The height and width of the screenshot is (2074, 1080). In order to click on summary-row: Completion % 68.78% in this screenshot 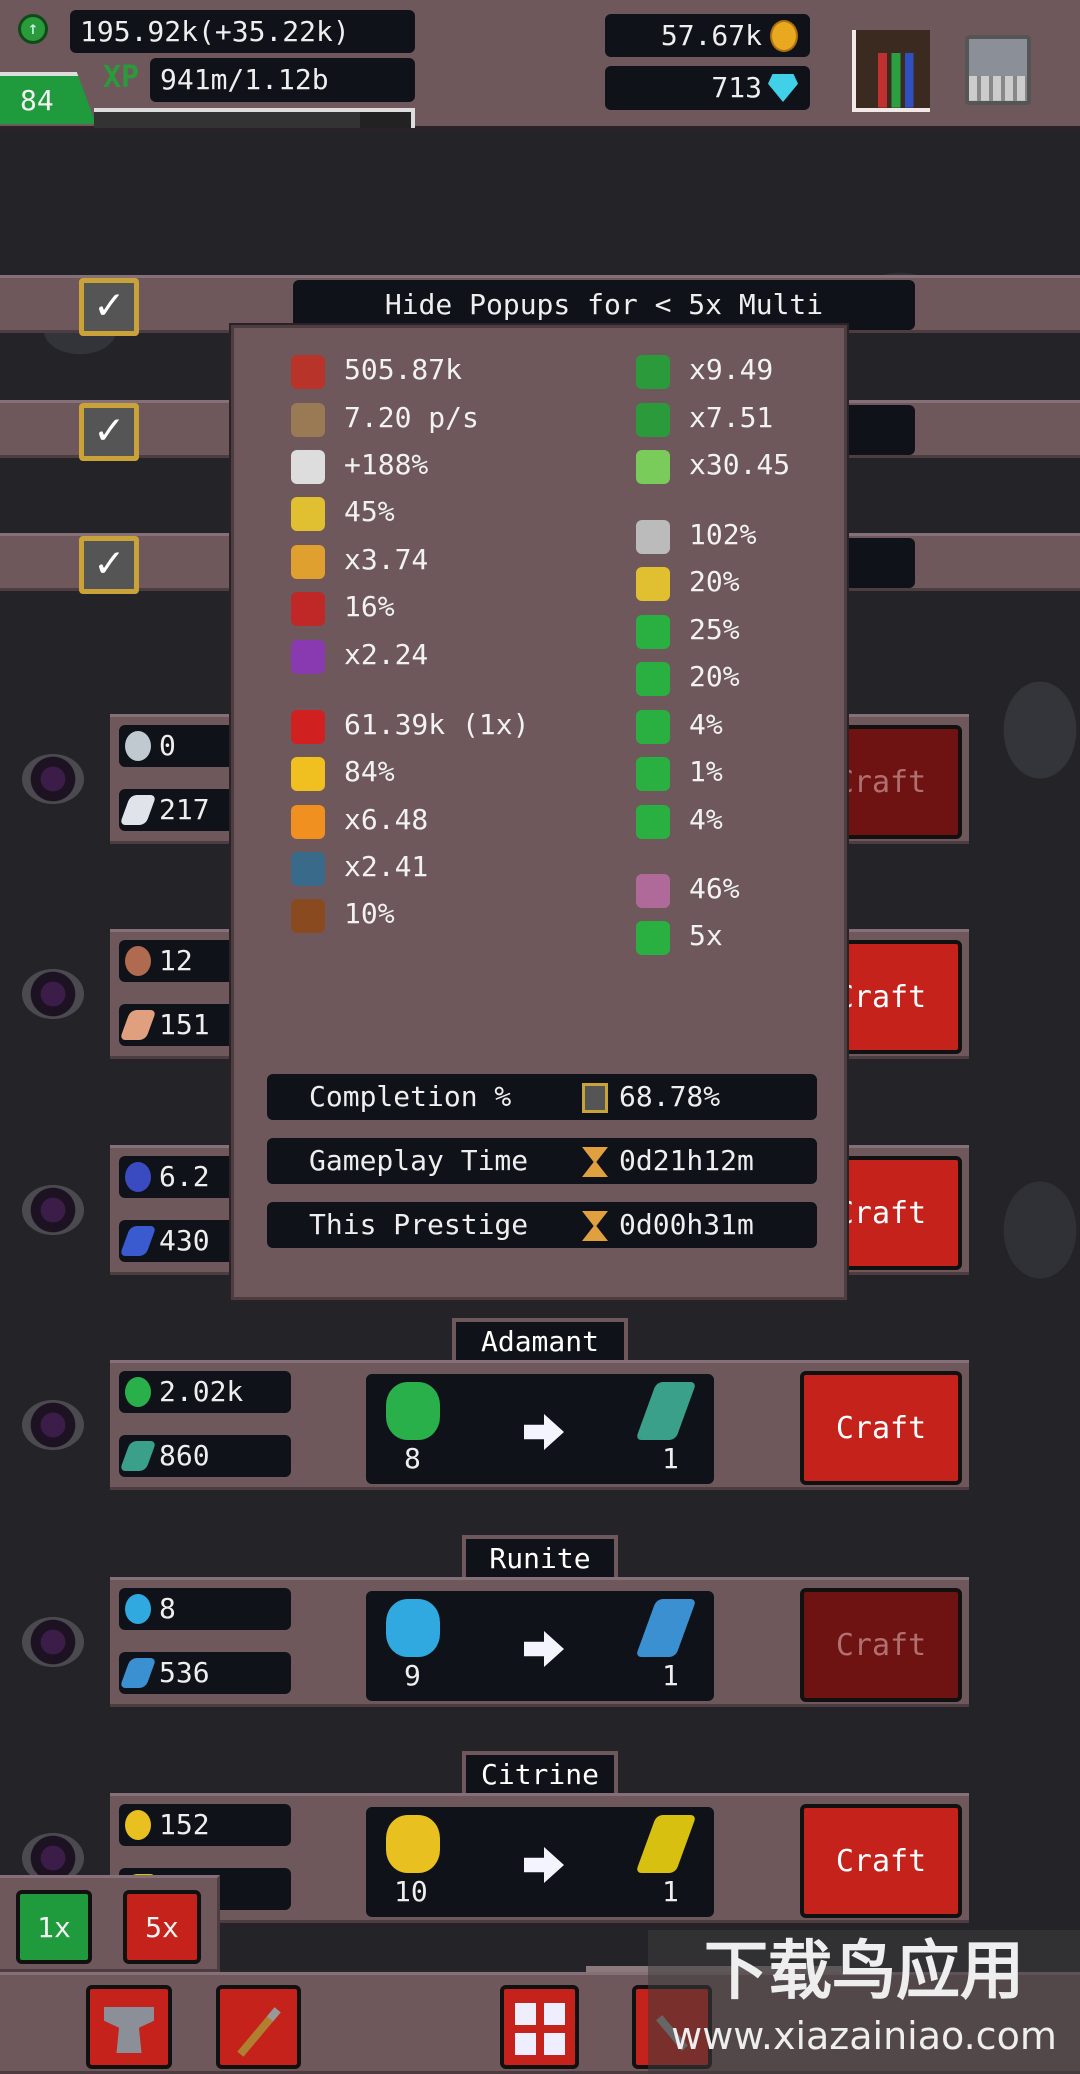, I will do `click(542, 1097)`.